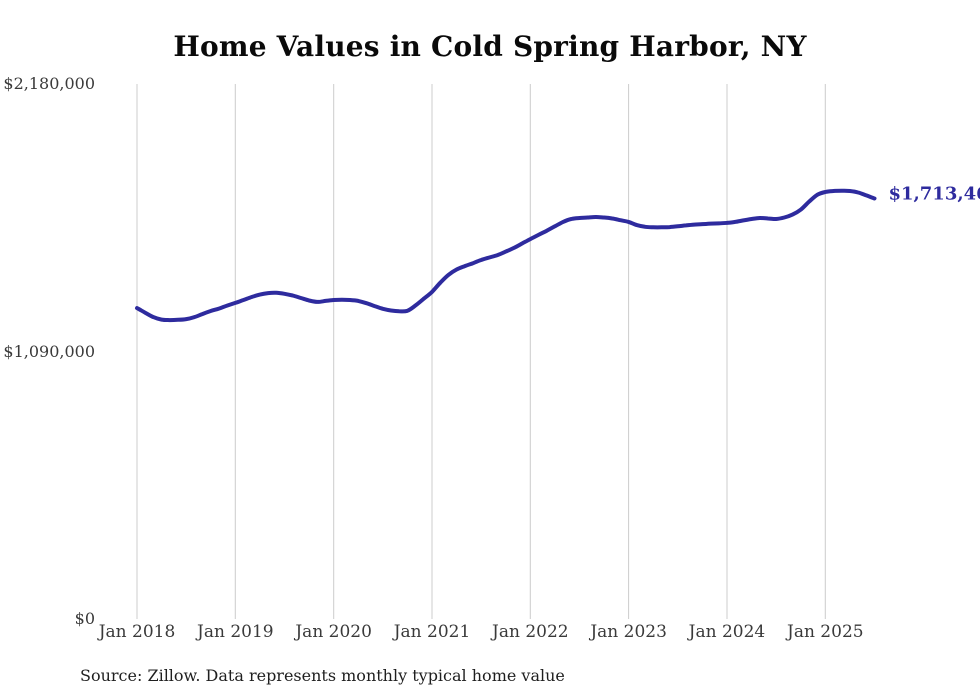  Describe the element at coordinates (490, 46) in the screenshot. I see `chart-title: Home Values in Cold Spring Harbor, NY` at that location.